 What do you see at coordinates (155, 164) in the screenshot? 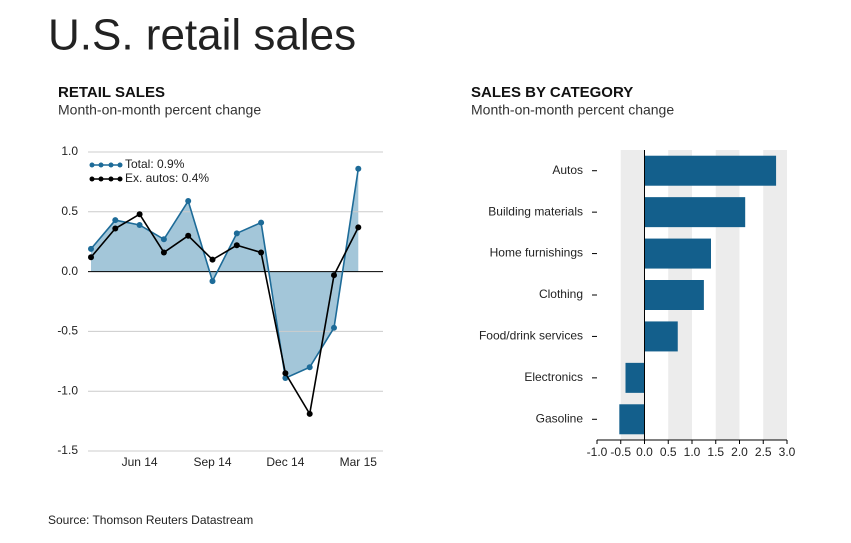
I see `legend-label: Total: 0.9%` at bounding box center [155, 164].